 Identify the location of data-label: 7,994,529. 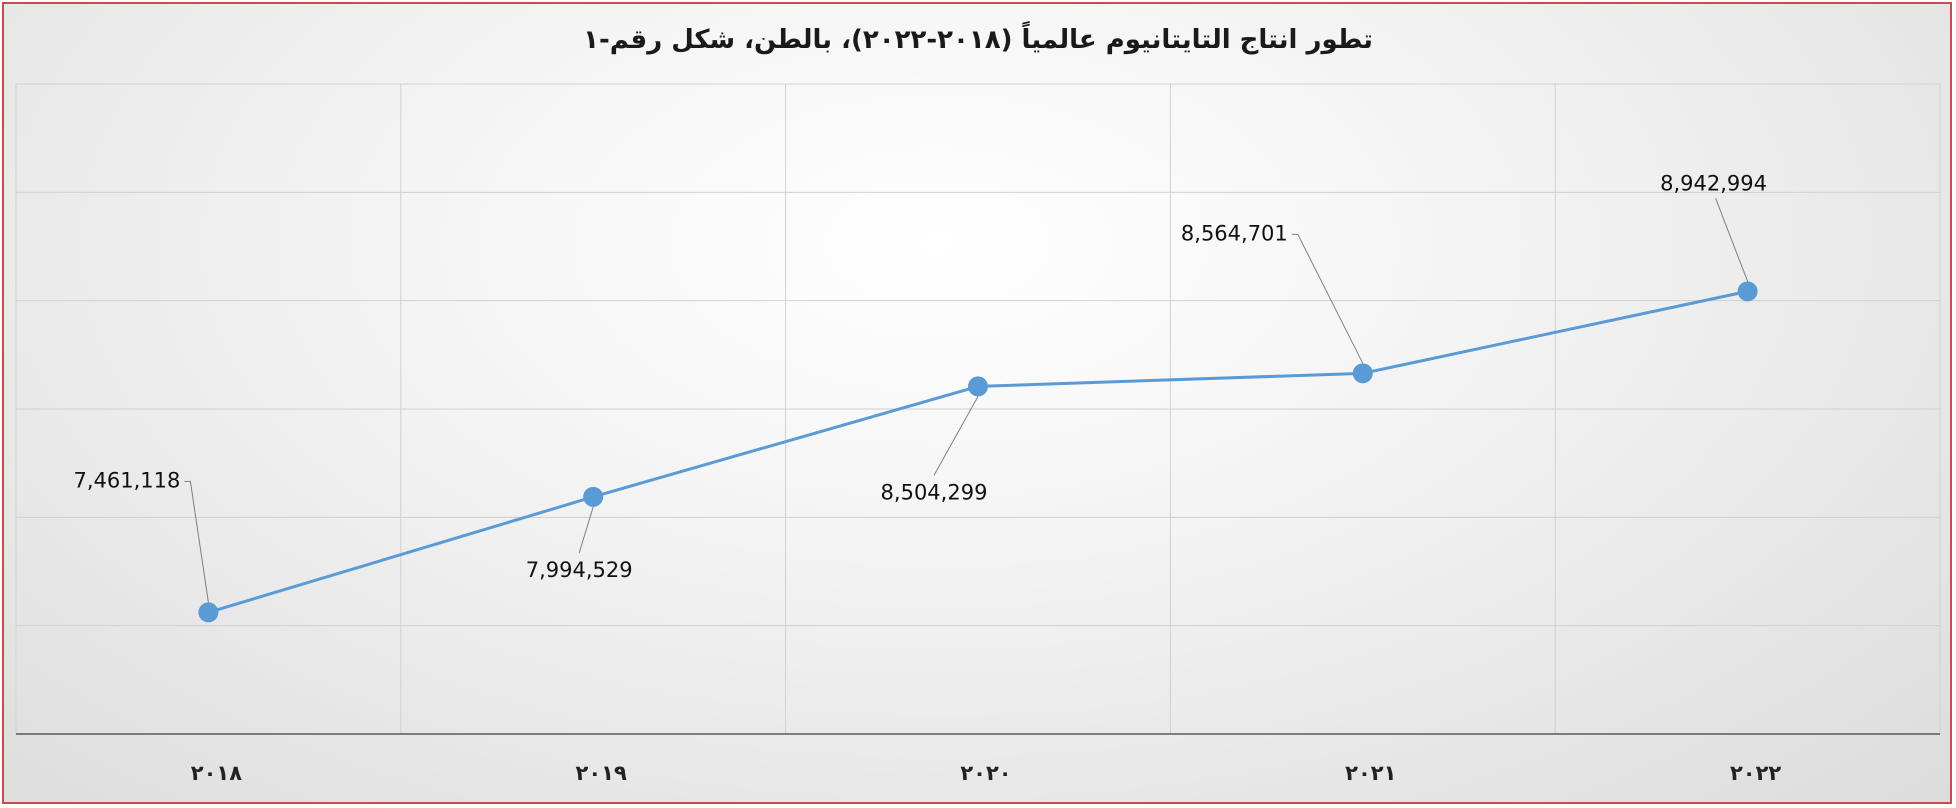
(579, 570).